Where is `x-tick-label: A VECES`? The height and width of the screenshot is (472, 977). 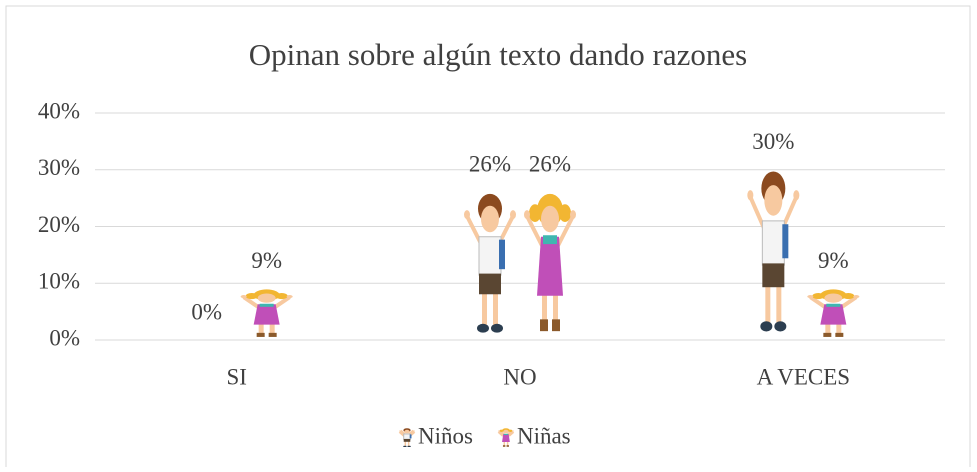
x-tick-label: A VECES is located at coordinates (804, 376).